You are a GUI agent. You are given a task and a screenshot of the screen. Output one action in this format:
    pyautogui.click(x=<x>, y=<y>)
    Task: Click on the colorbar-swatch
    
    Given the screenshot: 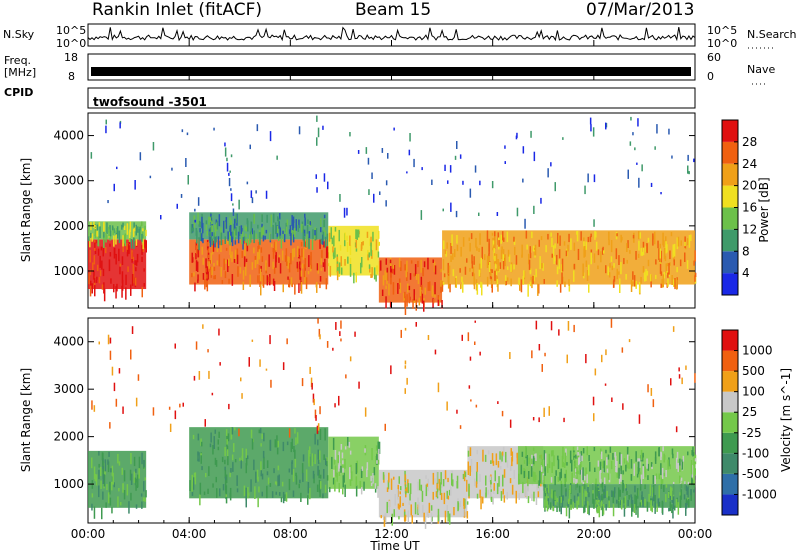 What is the action you would take?
    pyautogui.click(x=730, y=340)
    